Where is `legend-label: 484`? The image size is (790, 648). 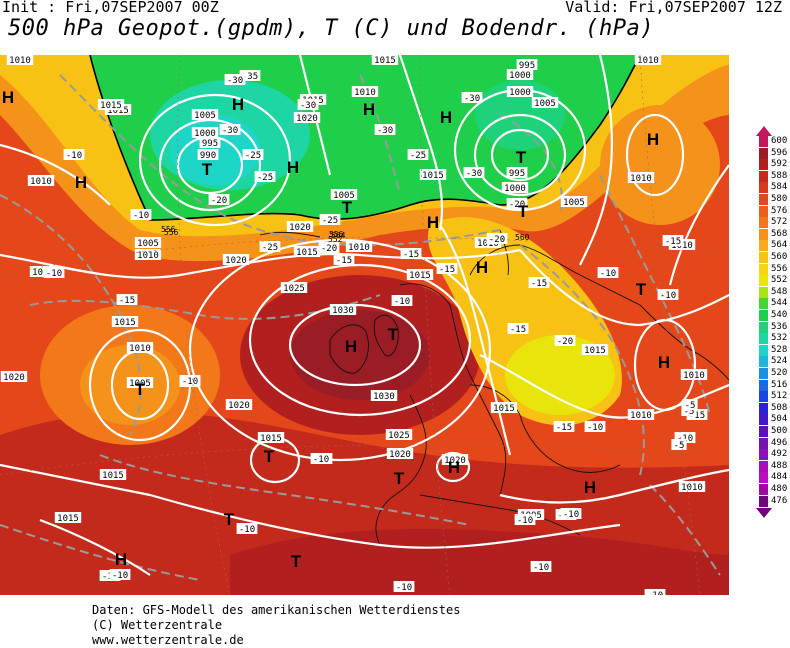 legend-label: 484 is located at coordinates (779, 477).